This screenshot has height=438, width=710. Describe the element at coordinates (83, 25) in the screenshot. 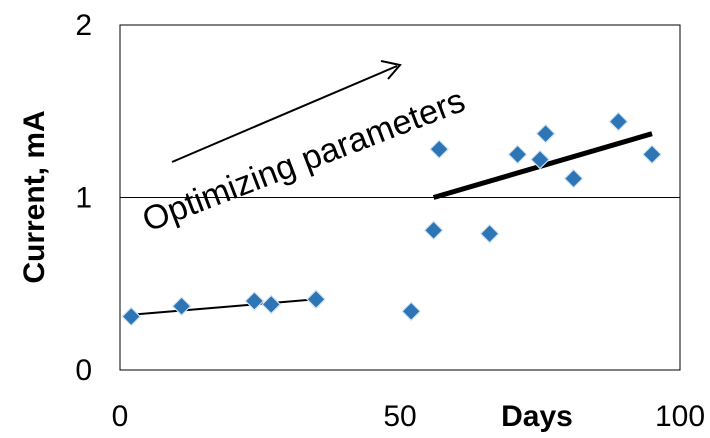

I see `y-tick-label: 2` at that location.